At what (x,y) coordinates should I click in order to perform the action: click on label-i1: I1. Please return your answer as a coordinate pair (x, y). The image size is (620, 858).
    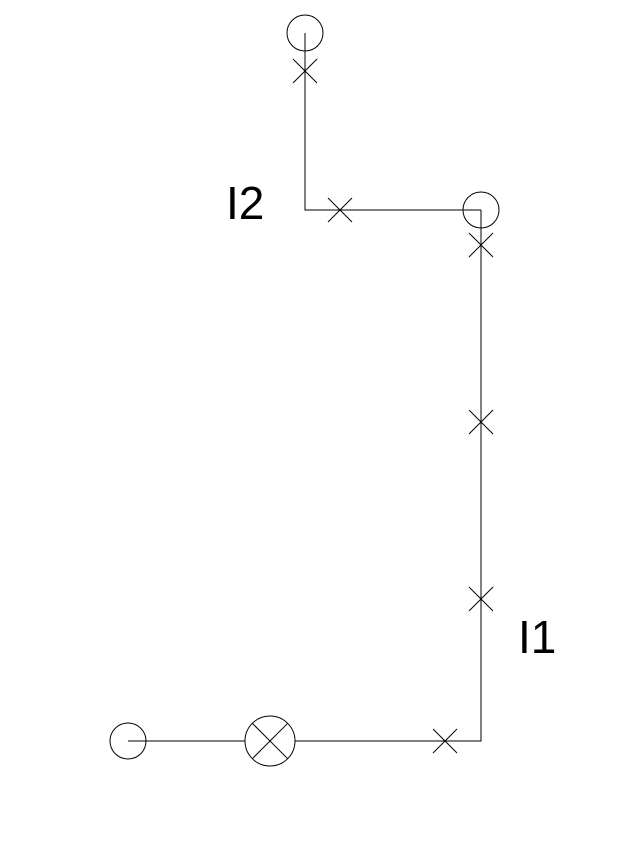
    Looking at the image, I should click on (537, 637).